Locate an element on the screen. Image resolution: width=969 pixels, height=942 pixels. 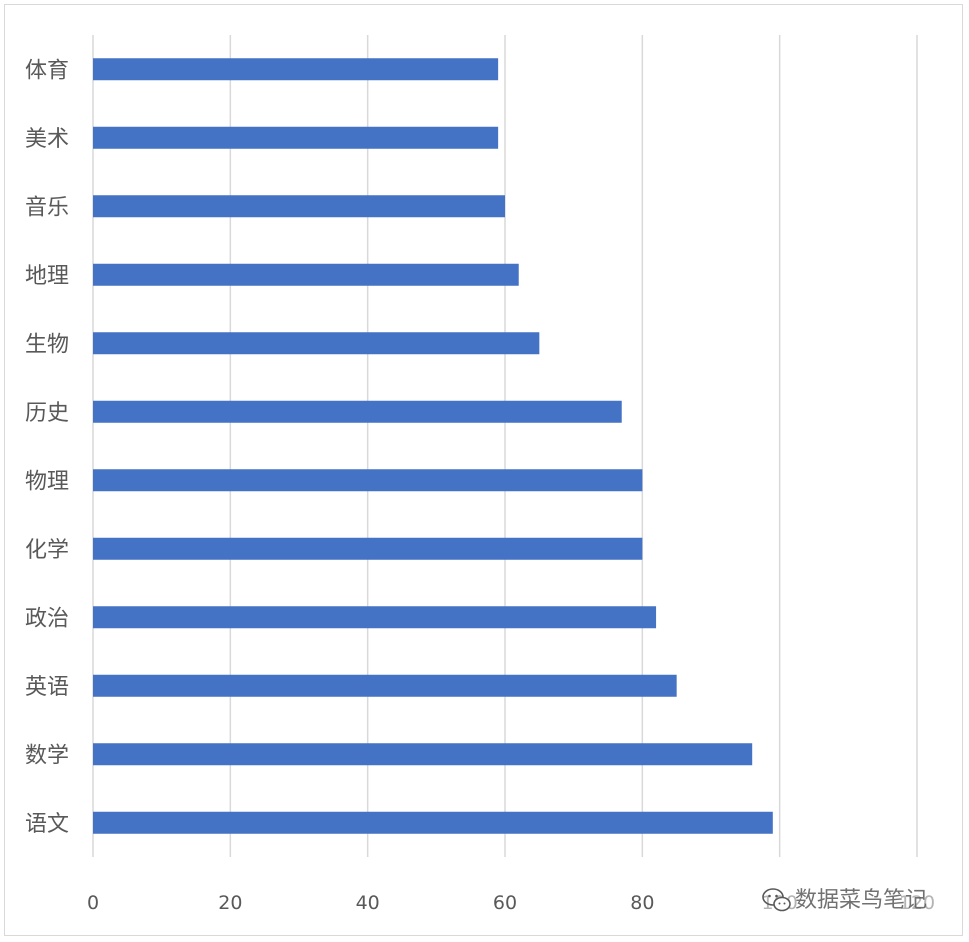
category-label: 英语 is located at coordinates (47, 687).